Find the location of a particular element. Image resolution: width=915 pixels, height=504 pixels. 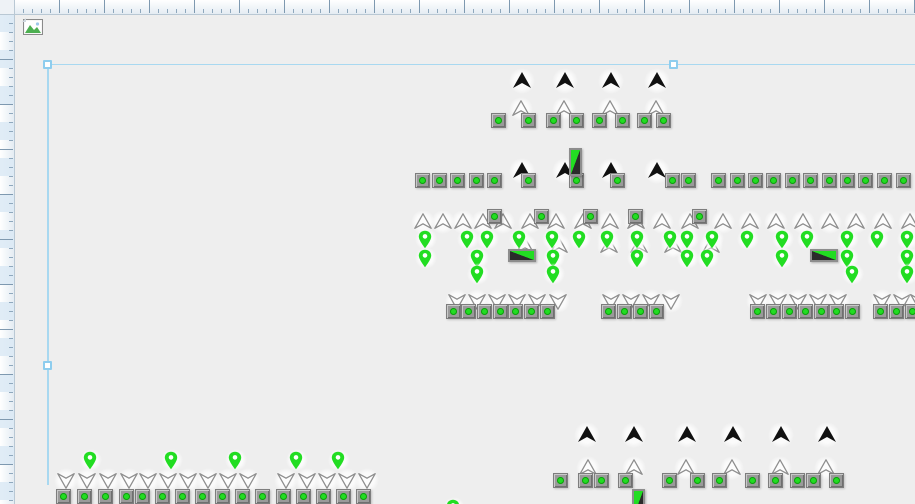

selection-edge-top is located at coordinates (360, 64).